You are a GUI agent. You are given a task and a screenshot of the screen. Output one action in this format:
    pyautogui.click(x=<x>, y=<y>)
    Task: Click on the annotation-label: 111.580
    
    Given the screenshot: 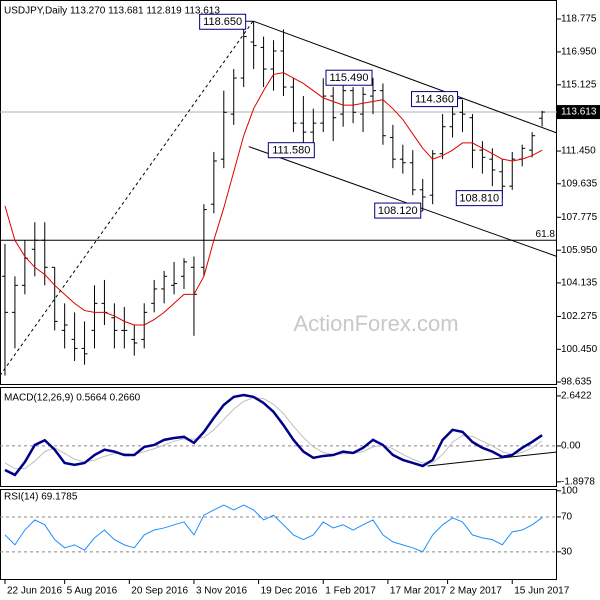 What is the action you would take?
    pyautogui.click(x=291, y=151)
    